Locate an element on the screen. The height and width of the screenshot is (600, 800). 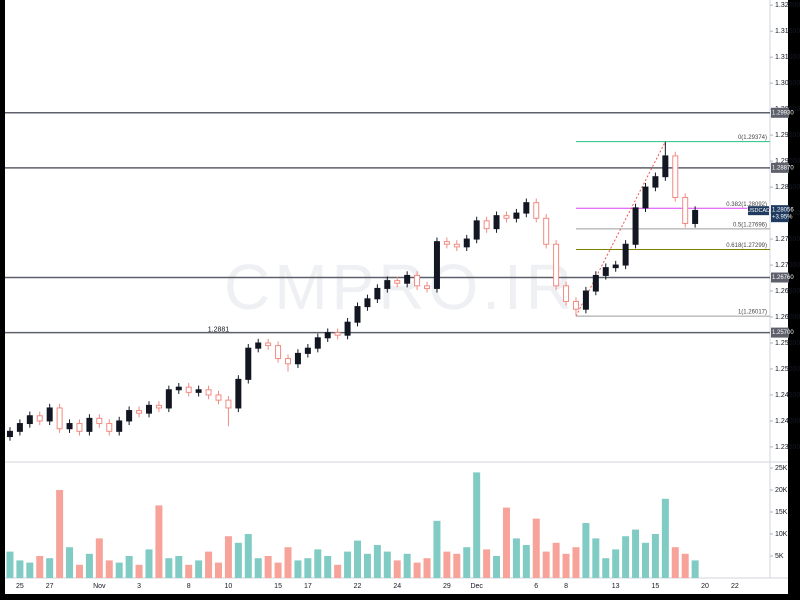
volume-tick-label: 20K is located at coordinates (781, 490).